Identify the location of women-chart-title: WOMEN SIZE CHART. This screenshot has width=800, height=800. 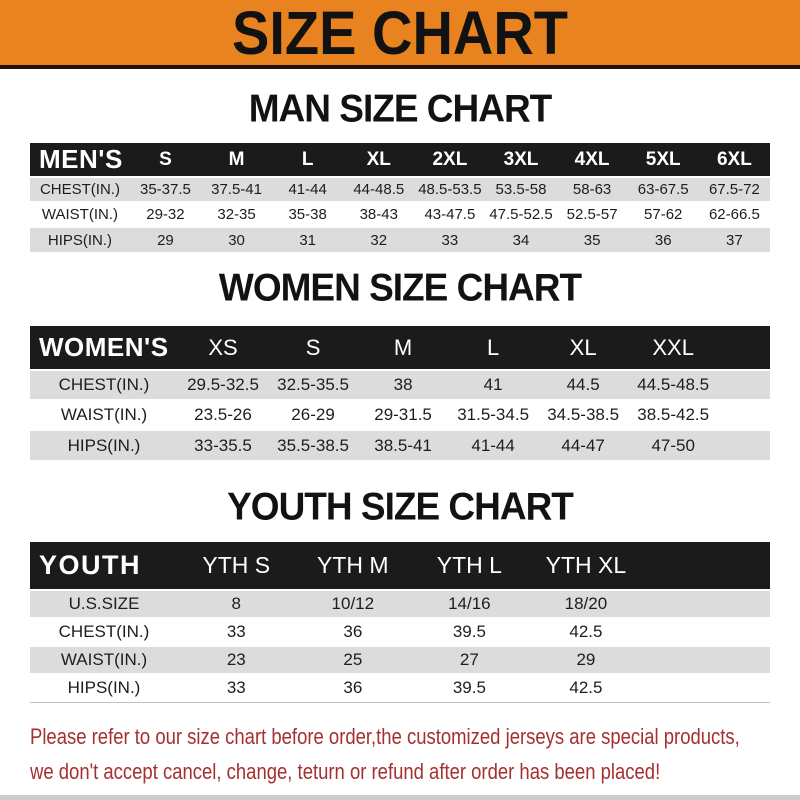
(400, 287).